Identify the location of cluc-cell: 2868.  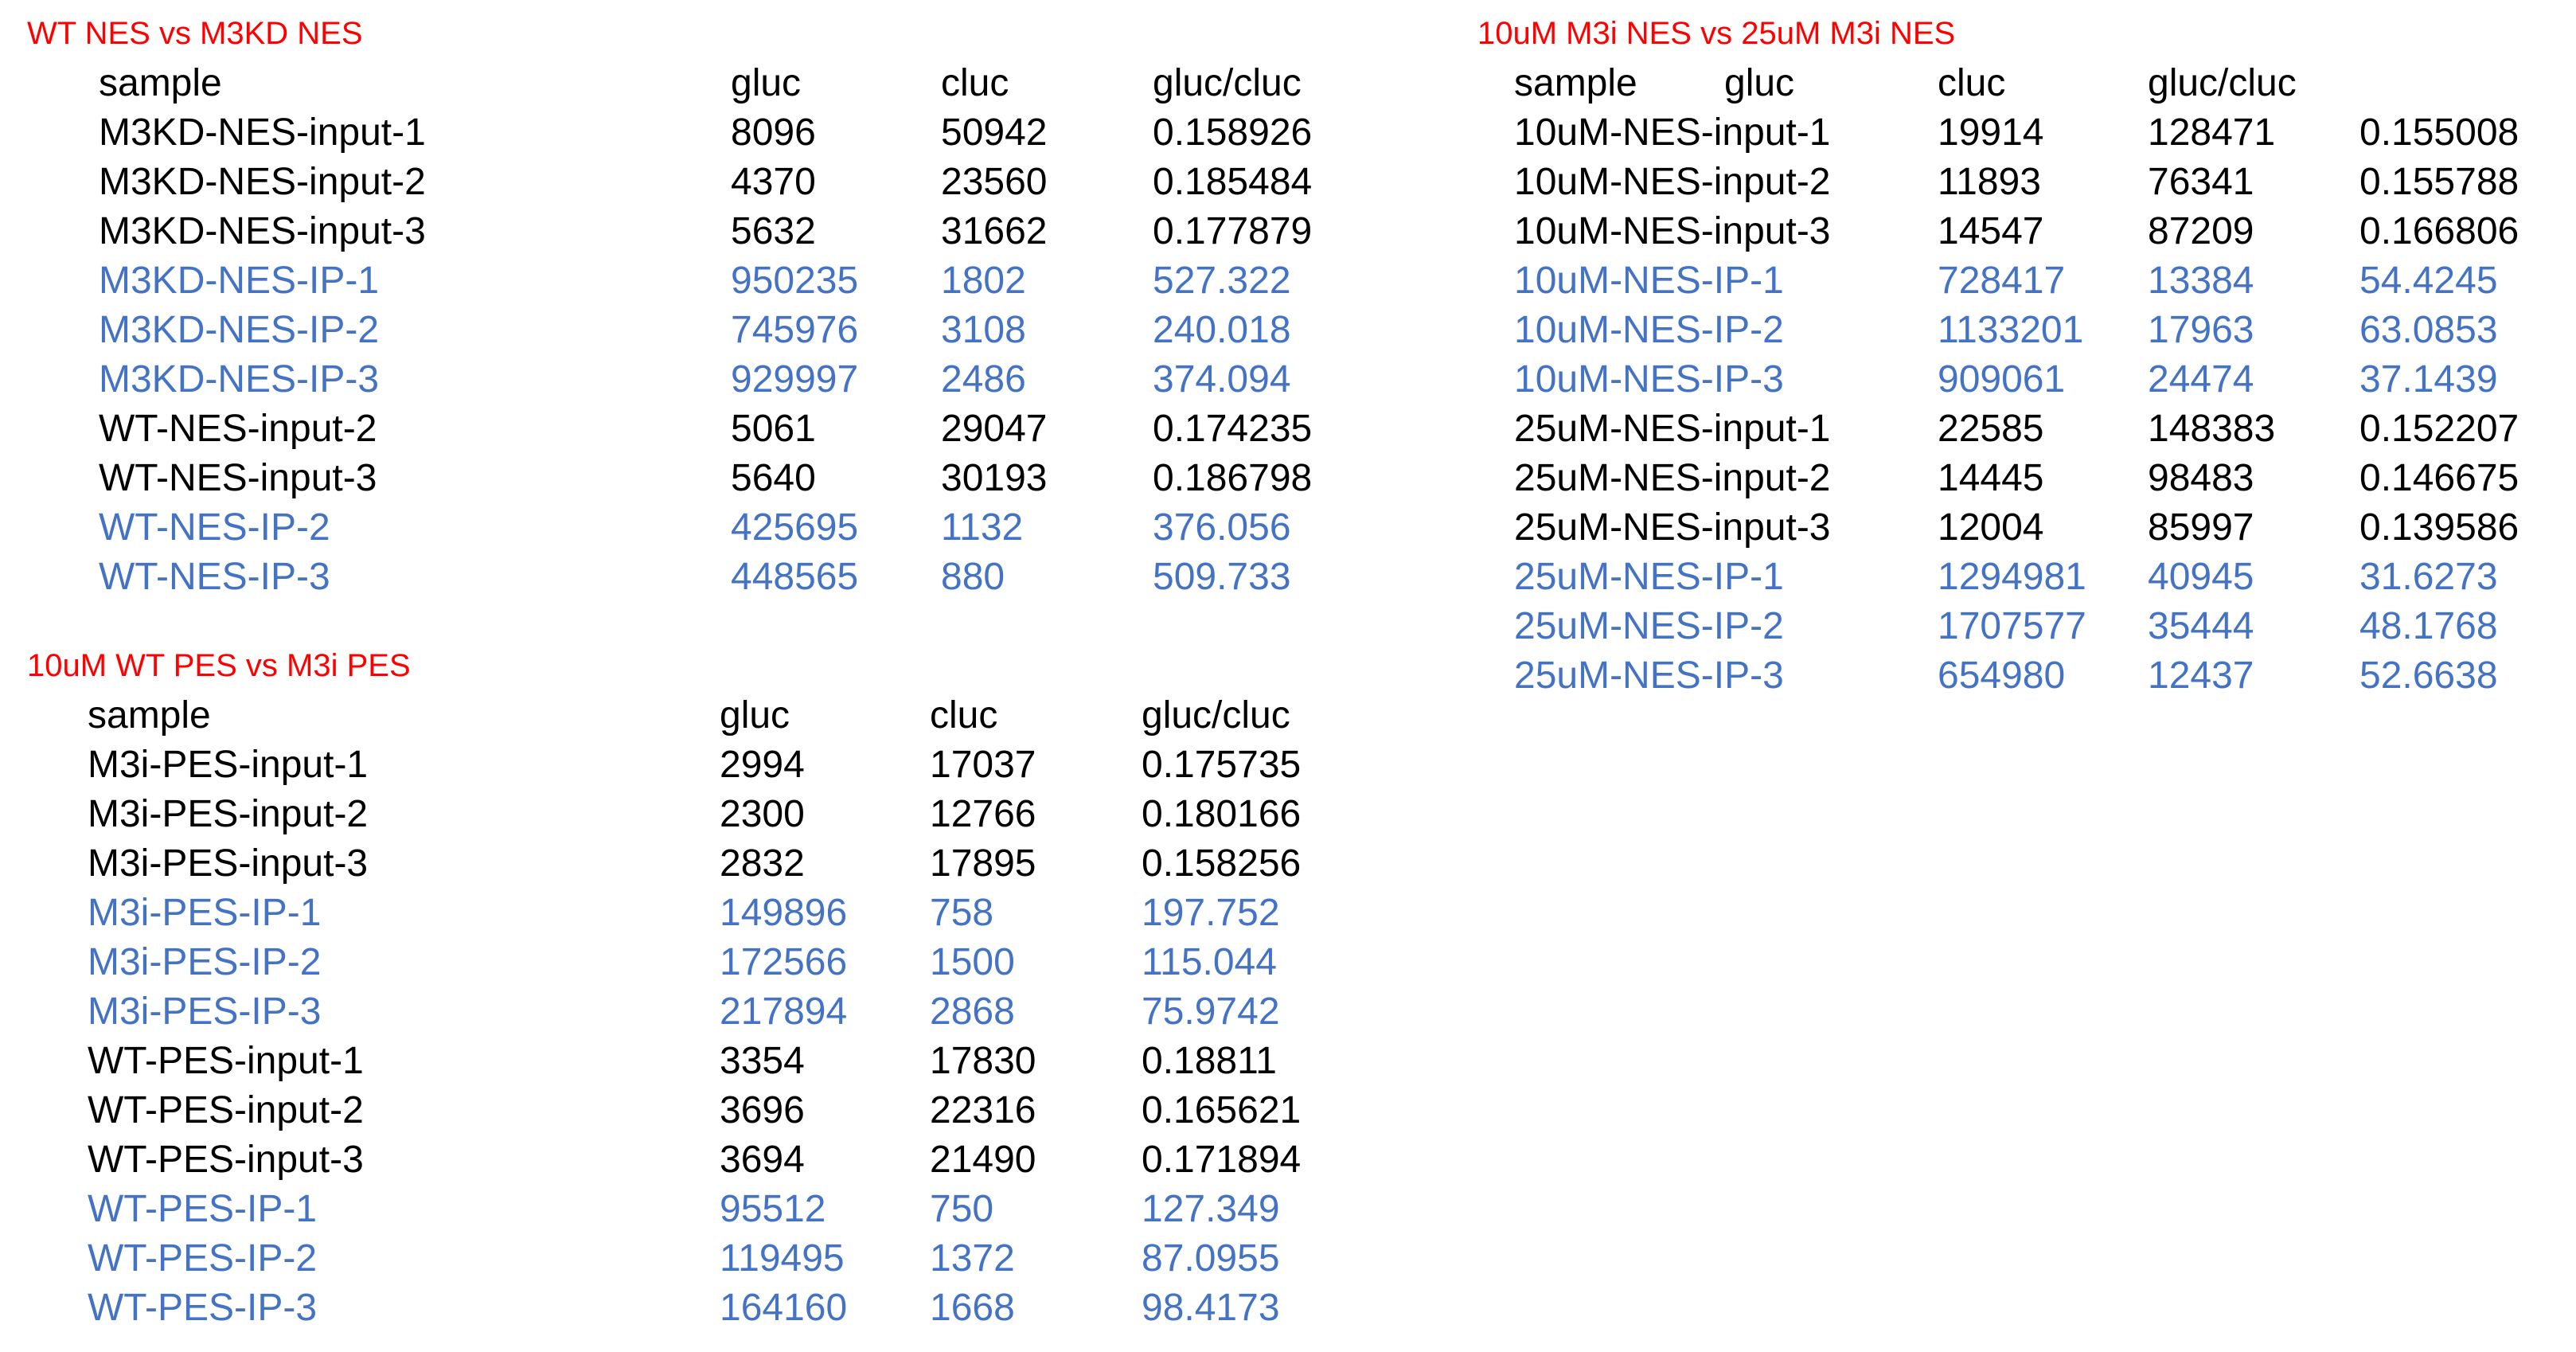
(972, 1012).